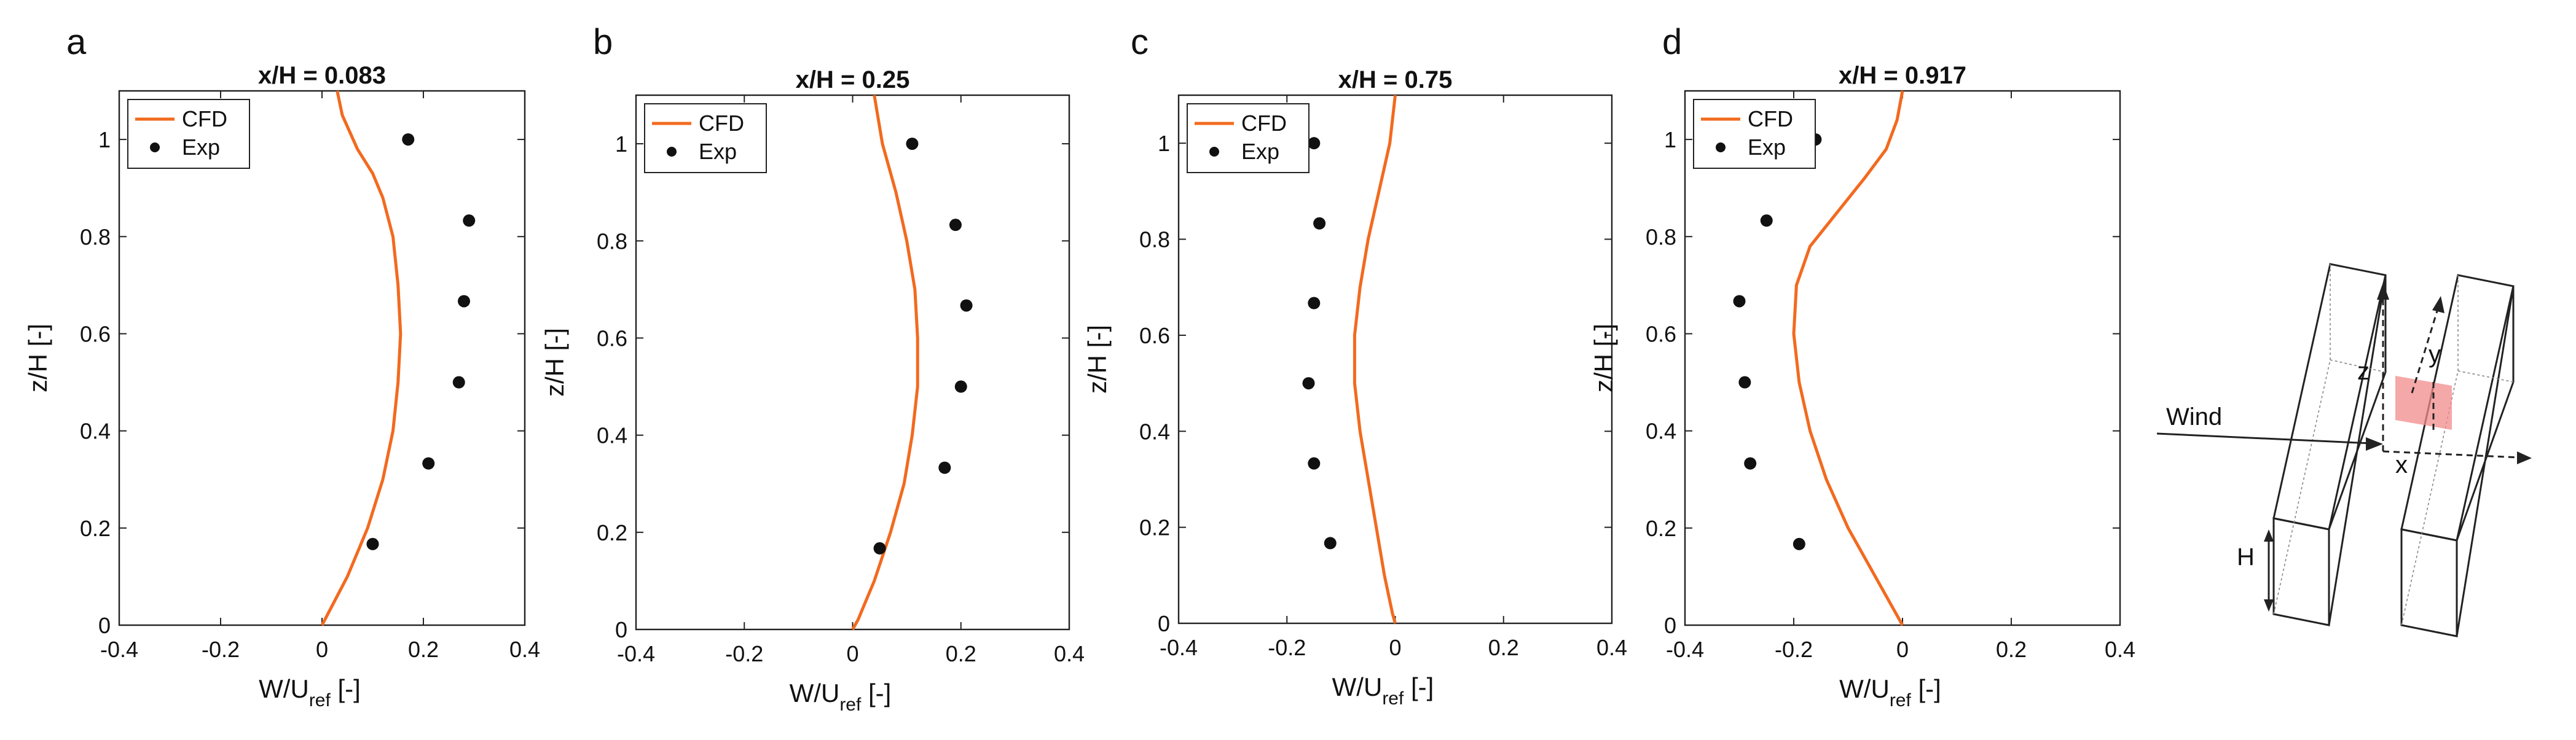 This screenshot has width=2576, height=740. What do you see at coordinates (1395, 79) in the screenshot?
I see `chart-title: x/H = 0.75` at bounding box center [1395, 79].